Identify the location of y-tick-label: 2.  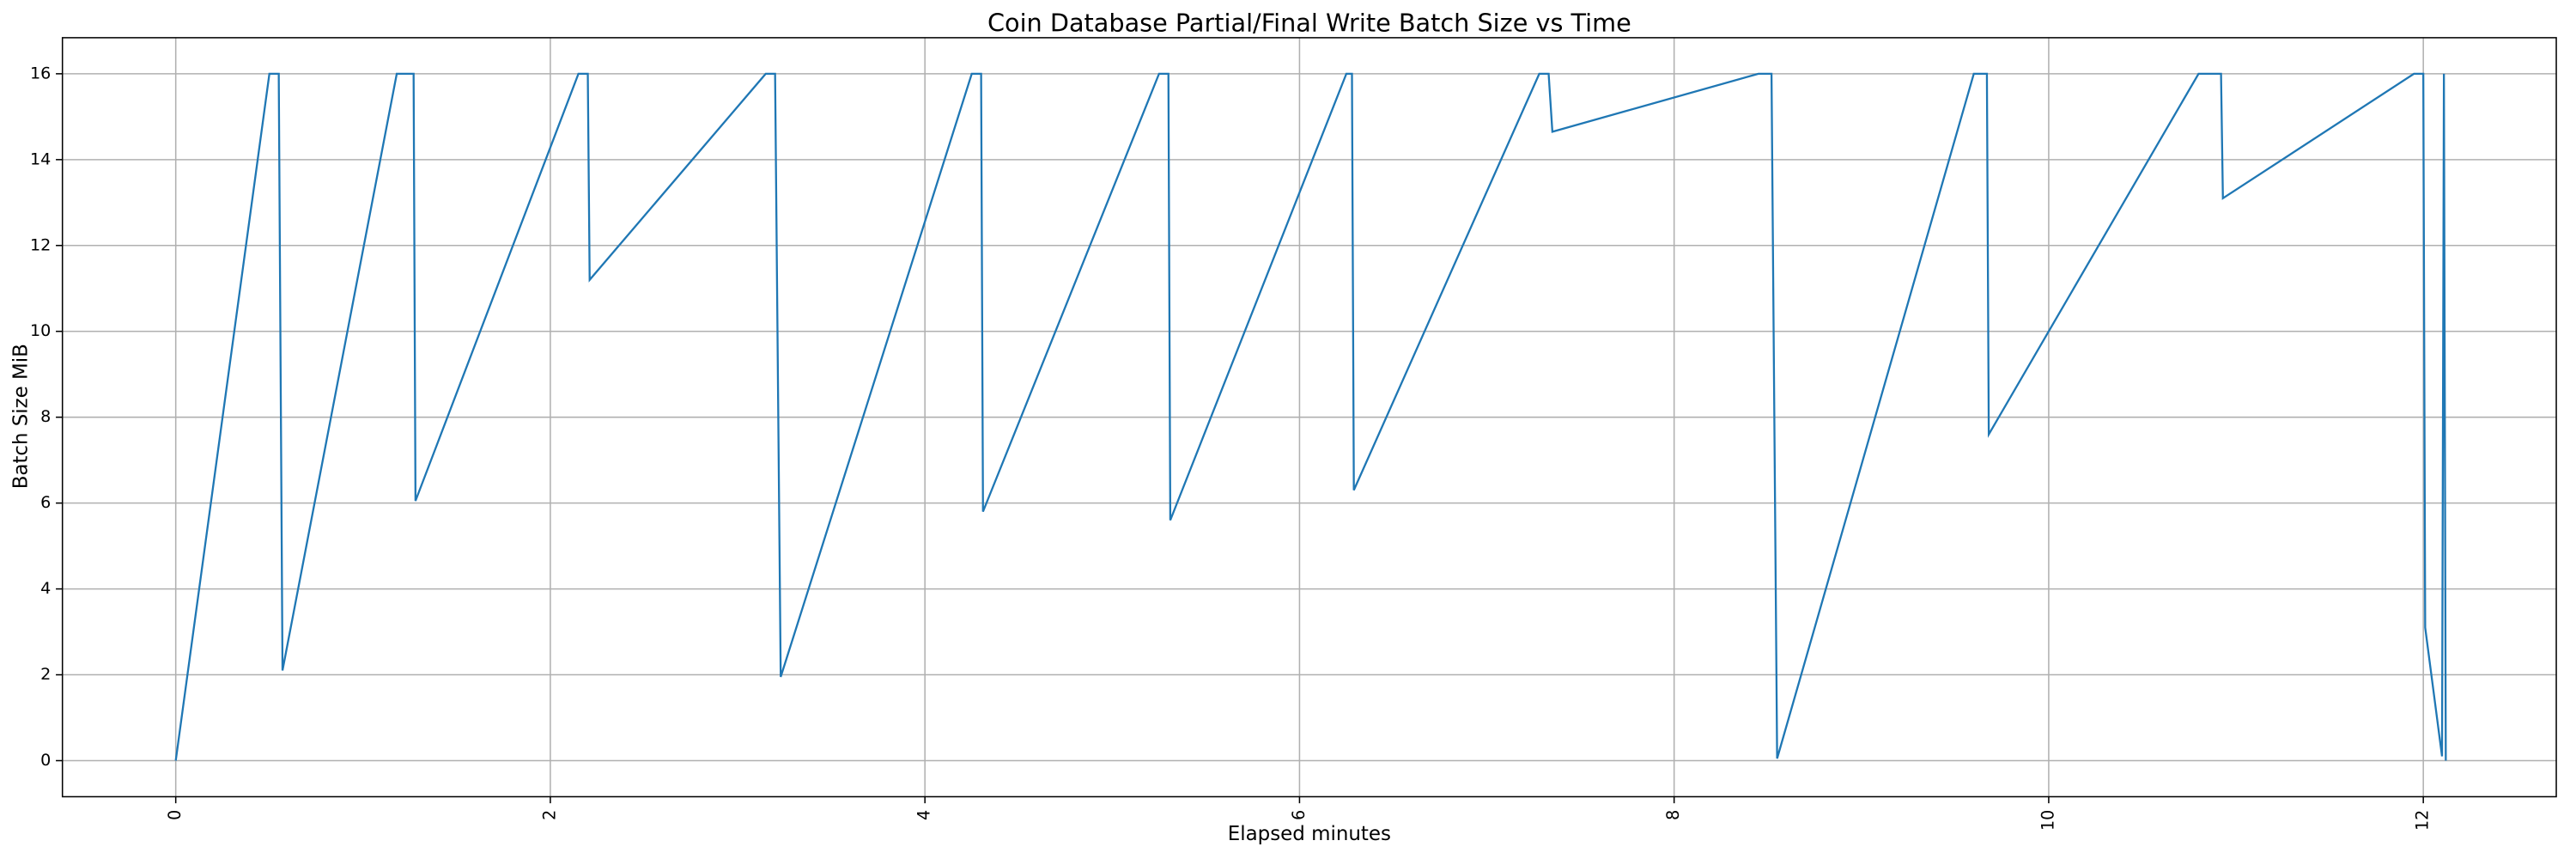
(45, 674).